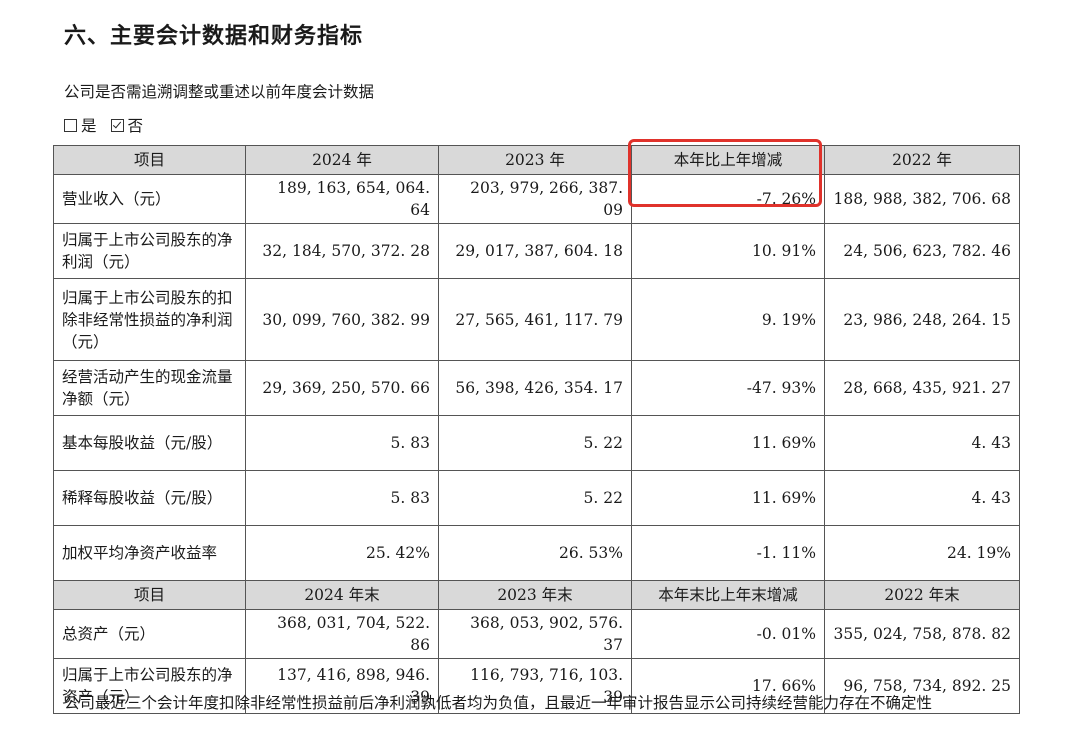 Image resolution: width=1080 pixels, height=739 pixels. I want to click on value-2024: 137, 416, 898, 946. 39, so click(342, 686).